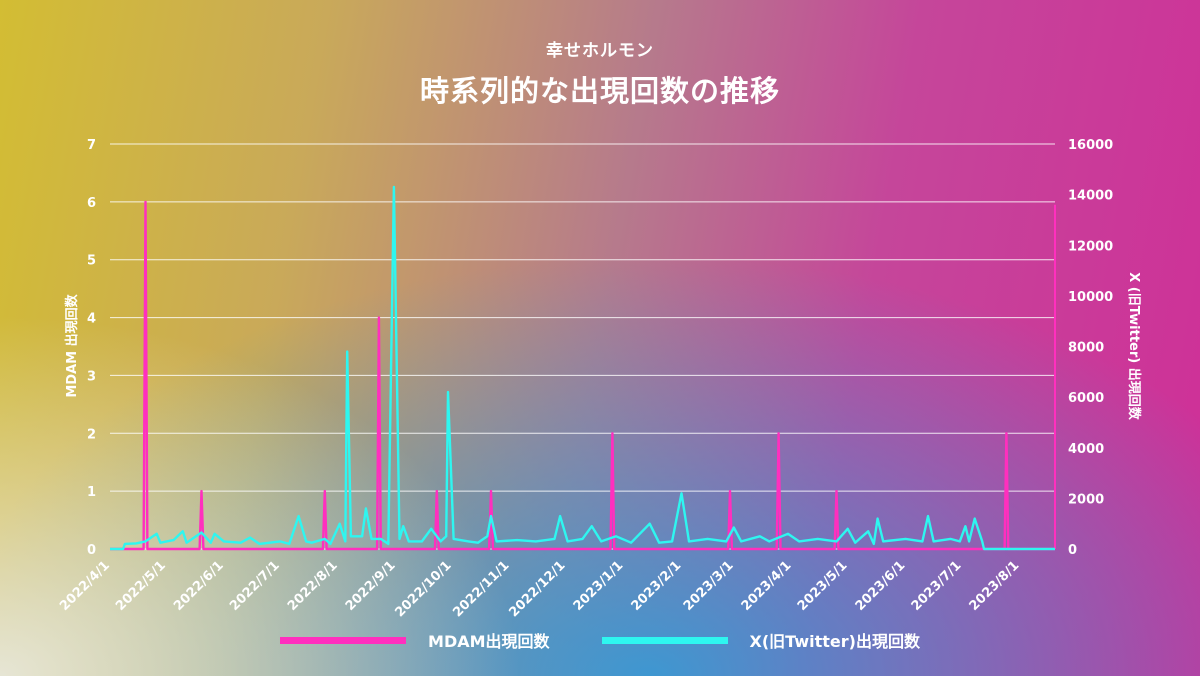 The height and width of the screenshot is (676, 1200). What do you see at coordinates (937, 586) in the screenshot?
I see `x-tick-label: 2023/7/1` at bounding box center [937, 586].